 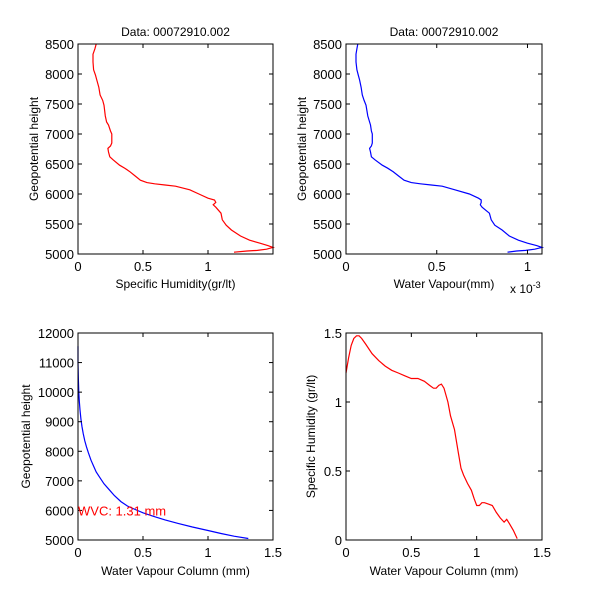 I want to click on y-axis-label: Specific Humidity (gr/lt), so click(x=311, y=436).